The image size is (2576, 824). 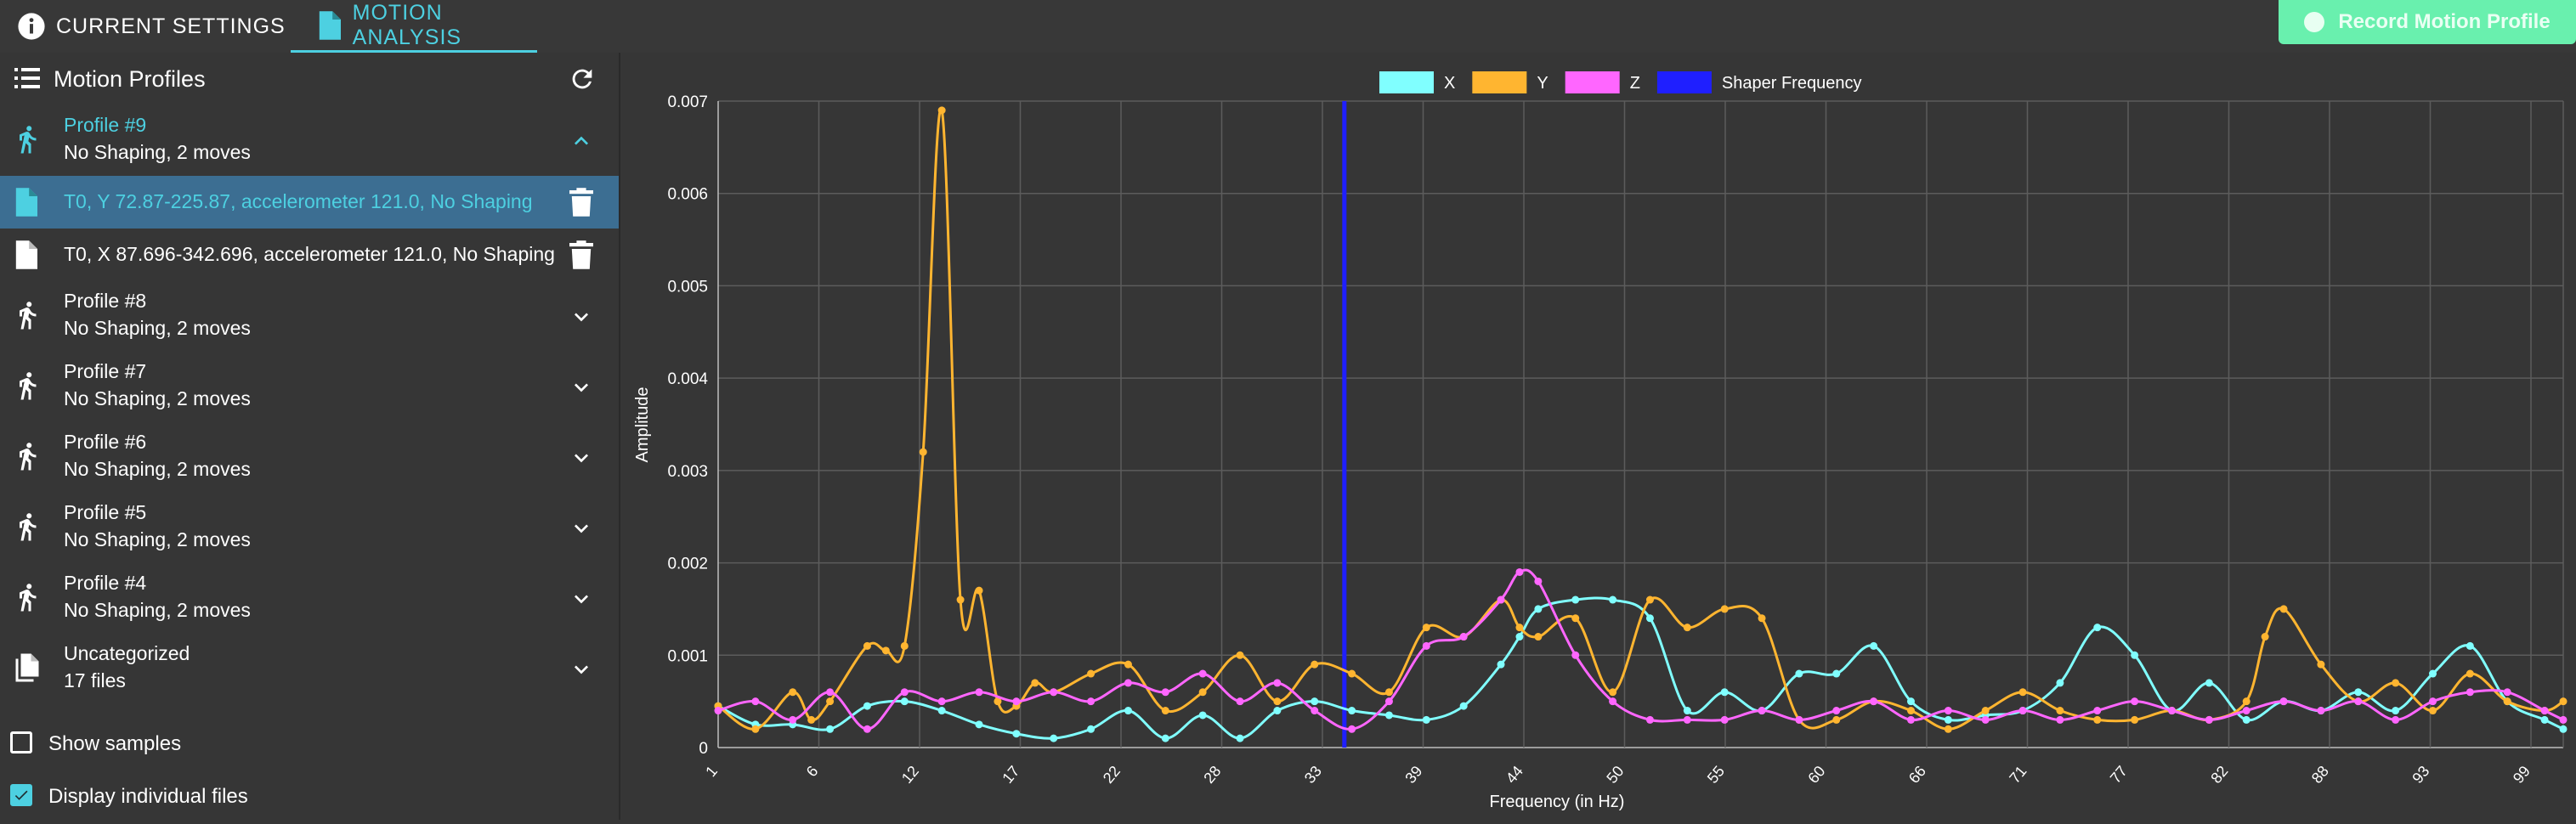 What do you see at coordinates (687, 564) in the screenshot?
I see `y-tick-label: 0.002` at bounding box center [687, 564].